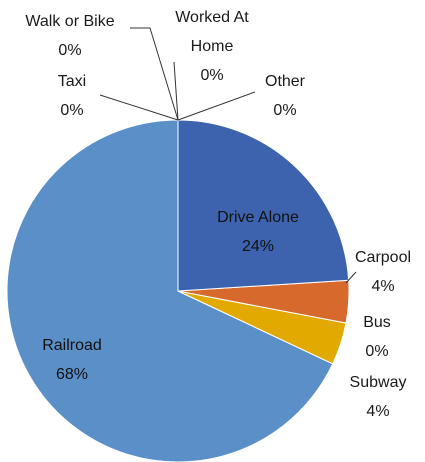 The width and height of the screenshot is (425, 462). I want to click on data-label: Walk or Bike 0%, so click(69, 36).